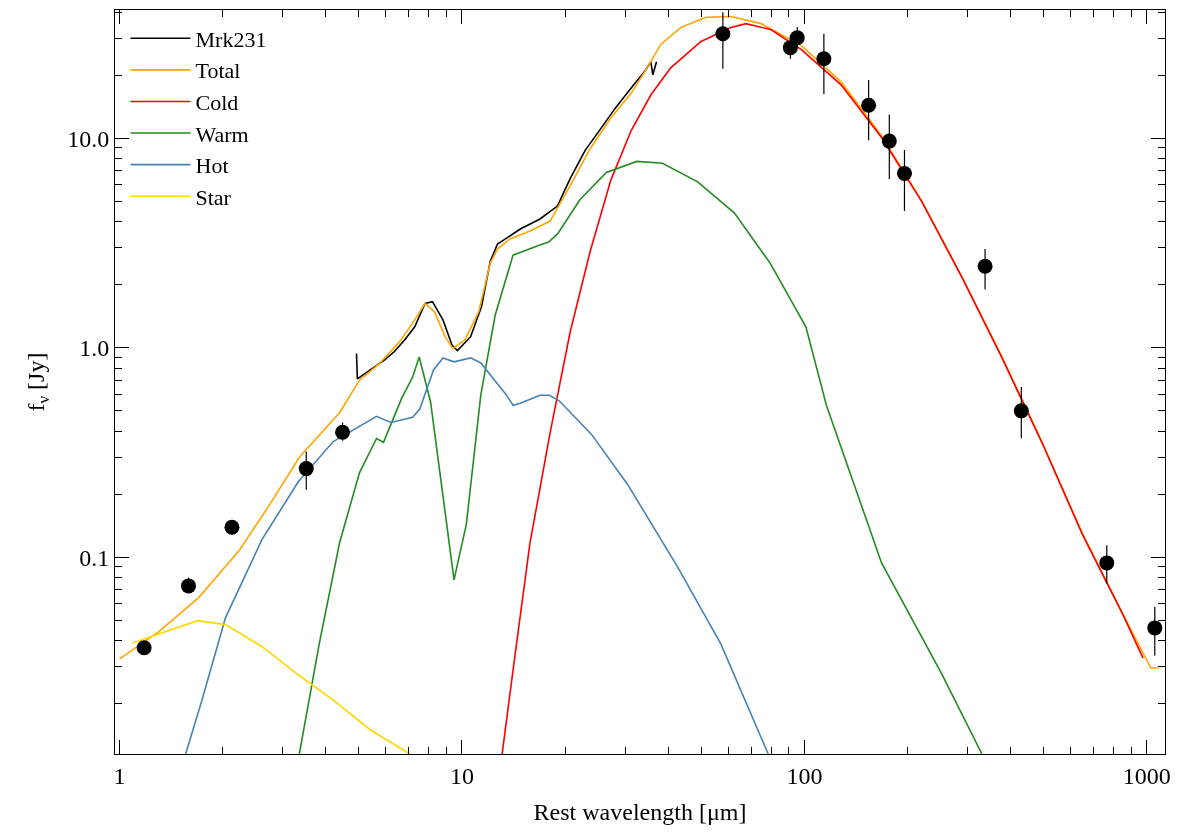 The image size is (1185, 834). What do you see at coordinates (213, 197) in the screenshot?
I see `legend-label: Star` at bounding box center [213, 197].